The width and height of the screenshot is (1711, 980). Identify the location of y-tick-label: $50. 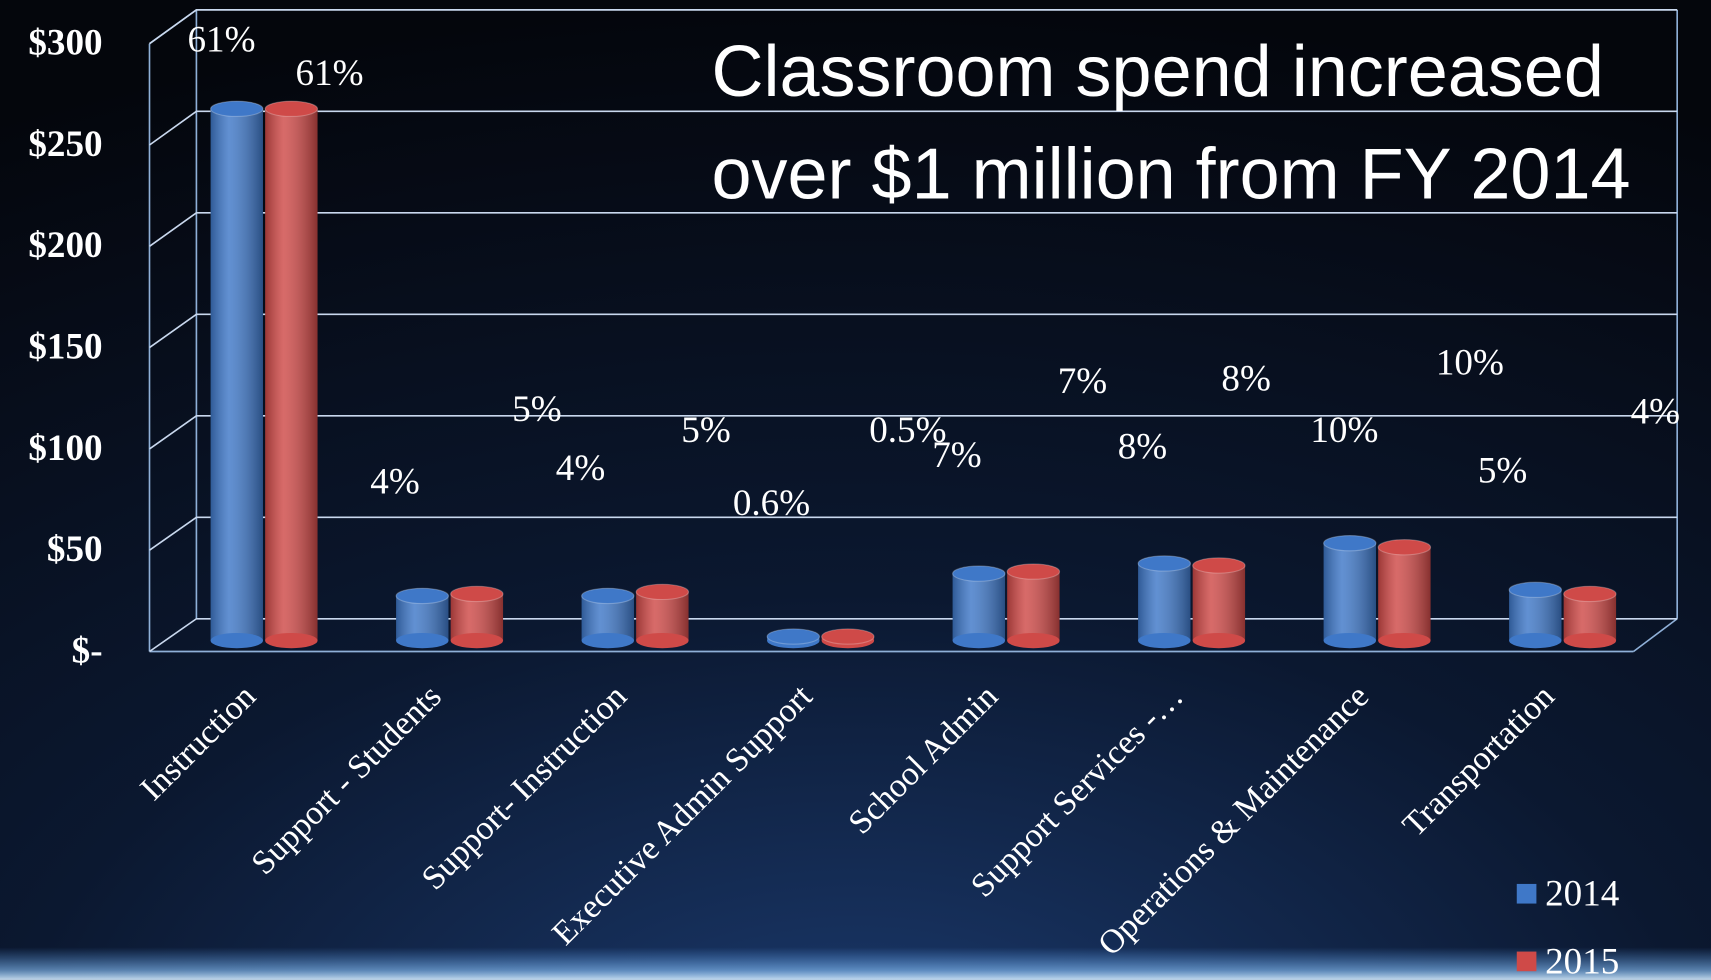
(75, 549).